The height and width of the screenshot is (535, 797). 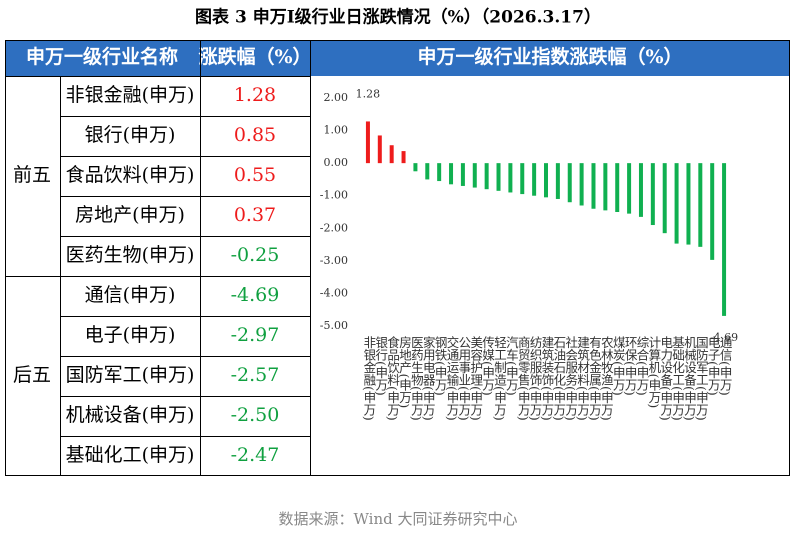 I want to click on group-label: 前五, so click(x=32, y=175).